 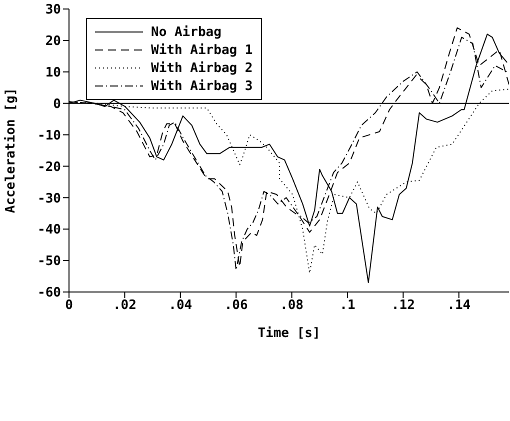 I want to click on y-tick-label: 0, so click(x=57, y=104).